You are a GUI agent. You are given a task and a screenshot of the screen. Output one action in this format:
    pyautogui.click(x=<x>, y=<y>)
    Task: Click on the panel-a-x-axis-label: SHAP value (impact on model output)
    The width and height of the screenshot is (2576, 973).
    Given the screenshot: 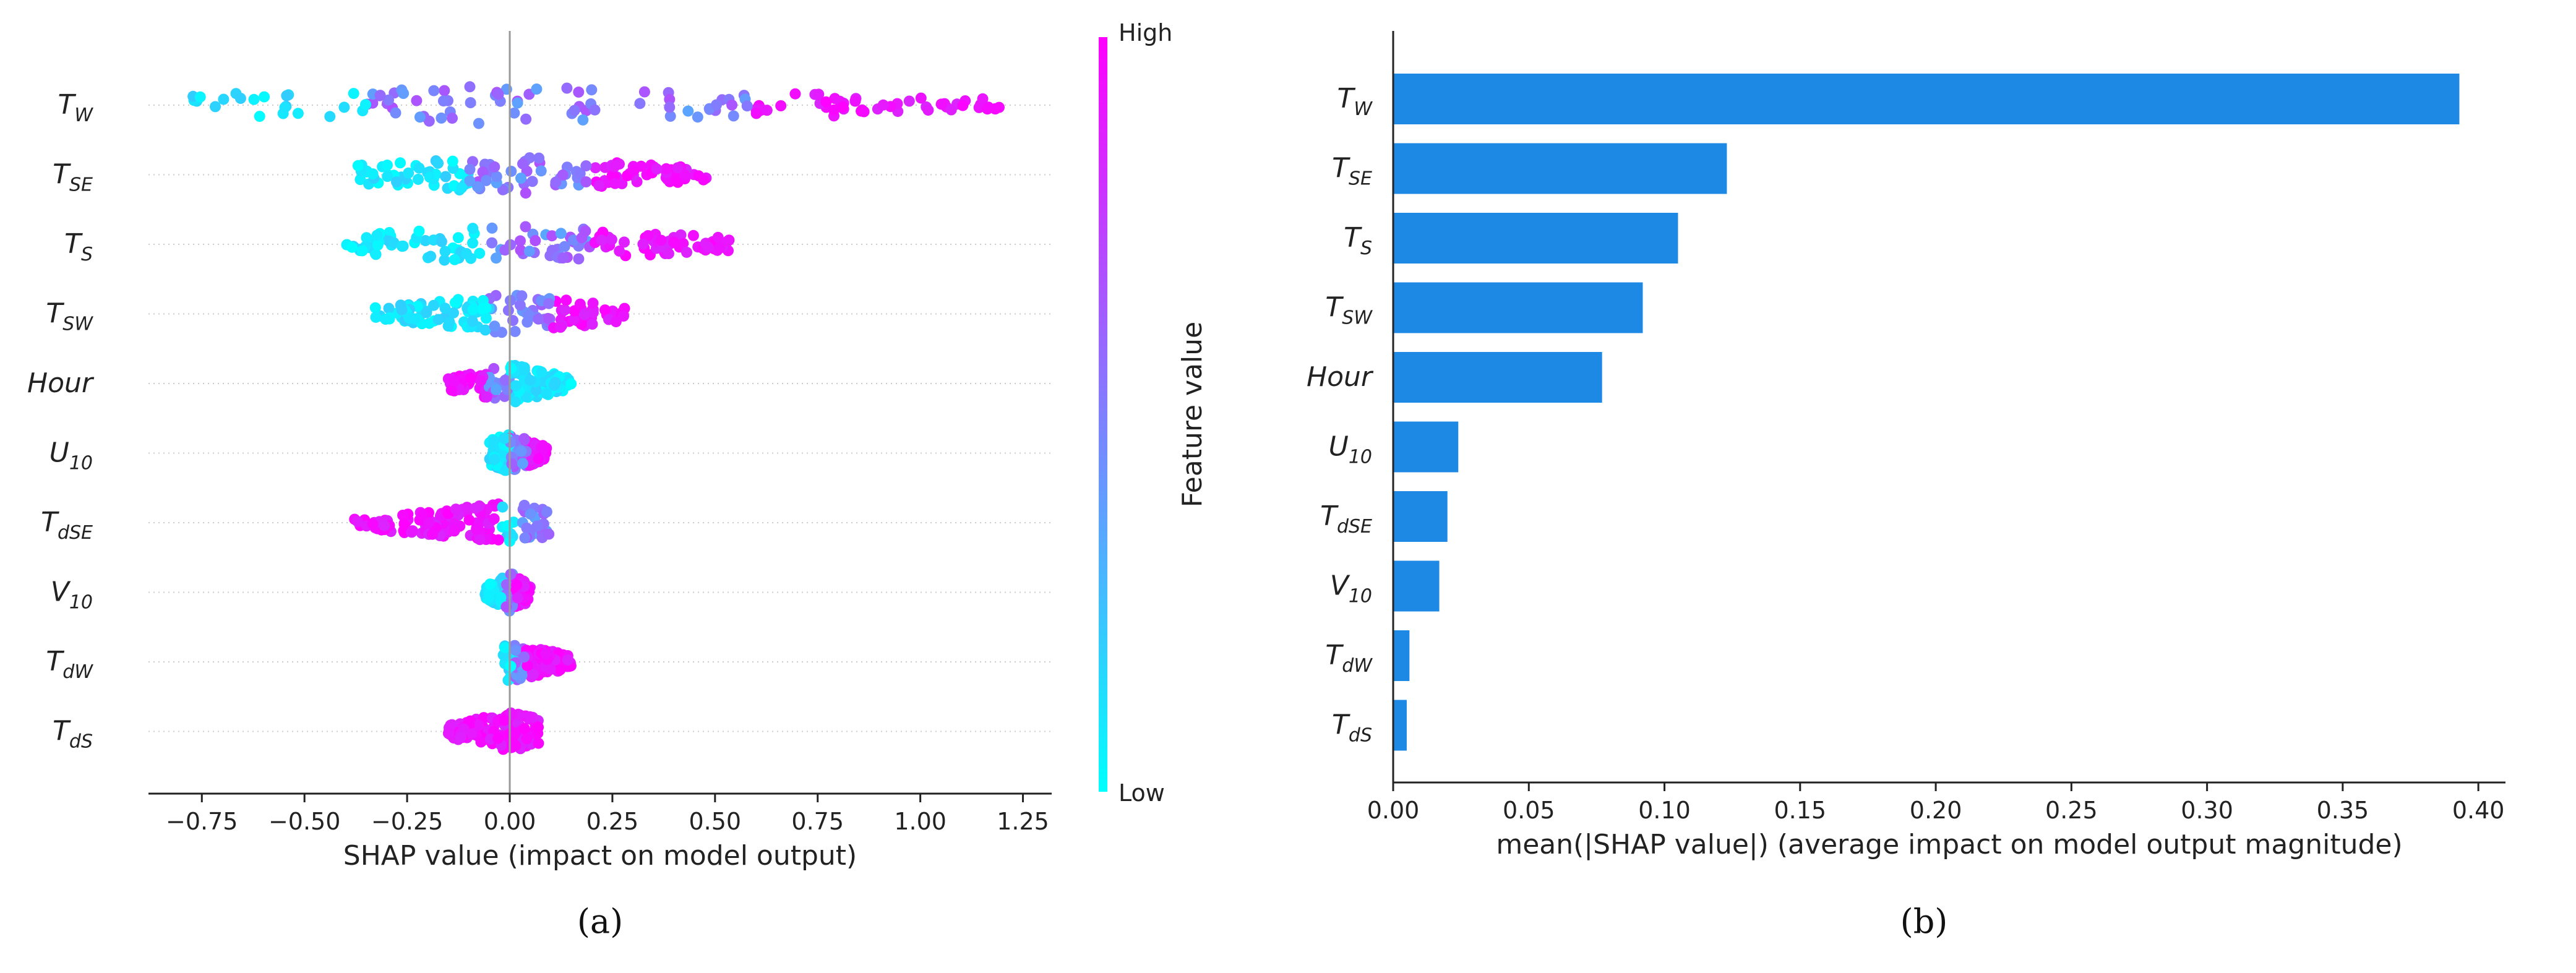 What is the action you would take?
    pyautogui.click(x=600, y=856)
    